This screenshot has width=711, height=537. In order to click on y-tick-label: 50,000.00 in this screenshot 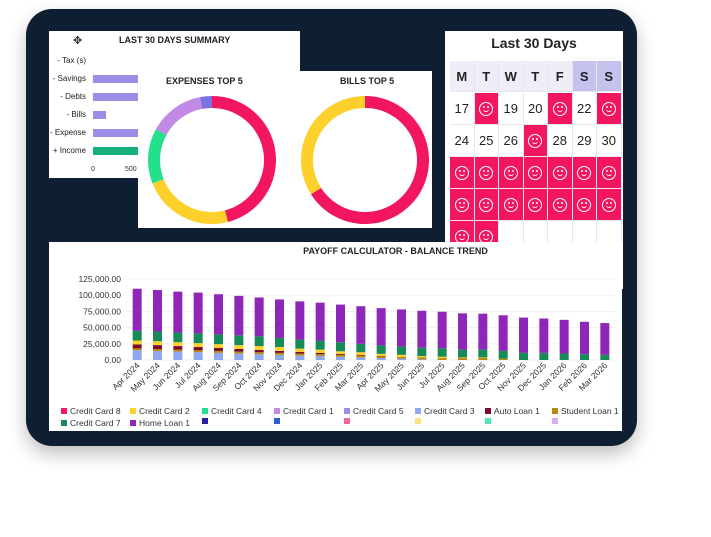, I will do `click(102, 328)`.